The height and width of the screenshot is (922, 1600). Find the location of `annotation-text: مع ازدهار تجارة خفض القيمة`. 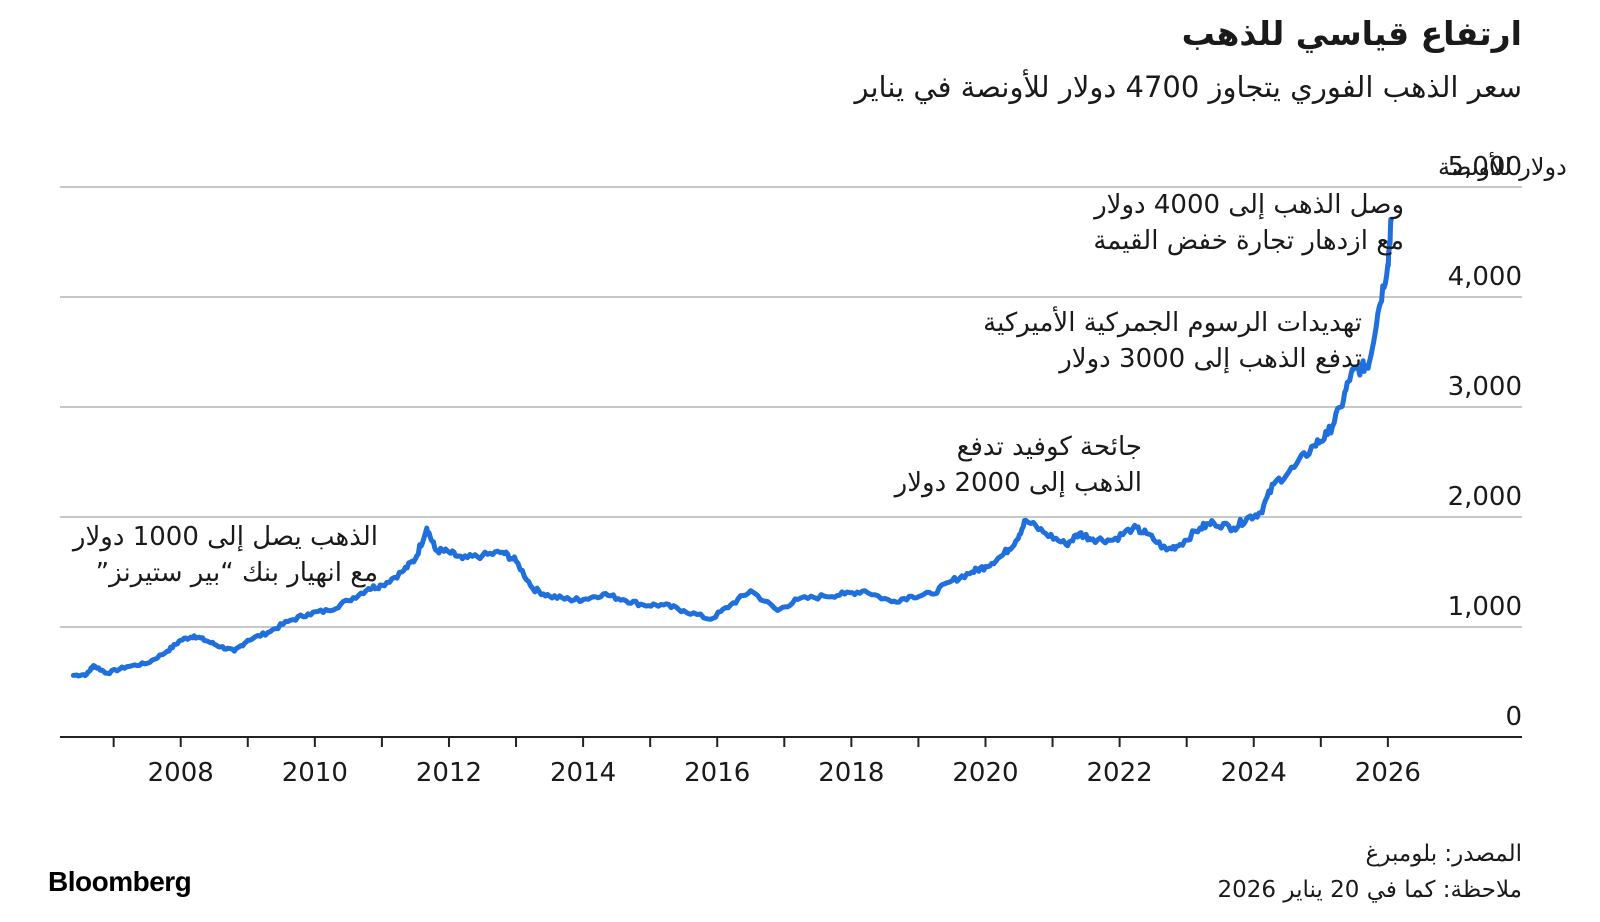

annotation-text: مع ازدهار تجارة خفض القيمة is located at coordinates (1248, 241).